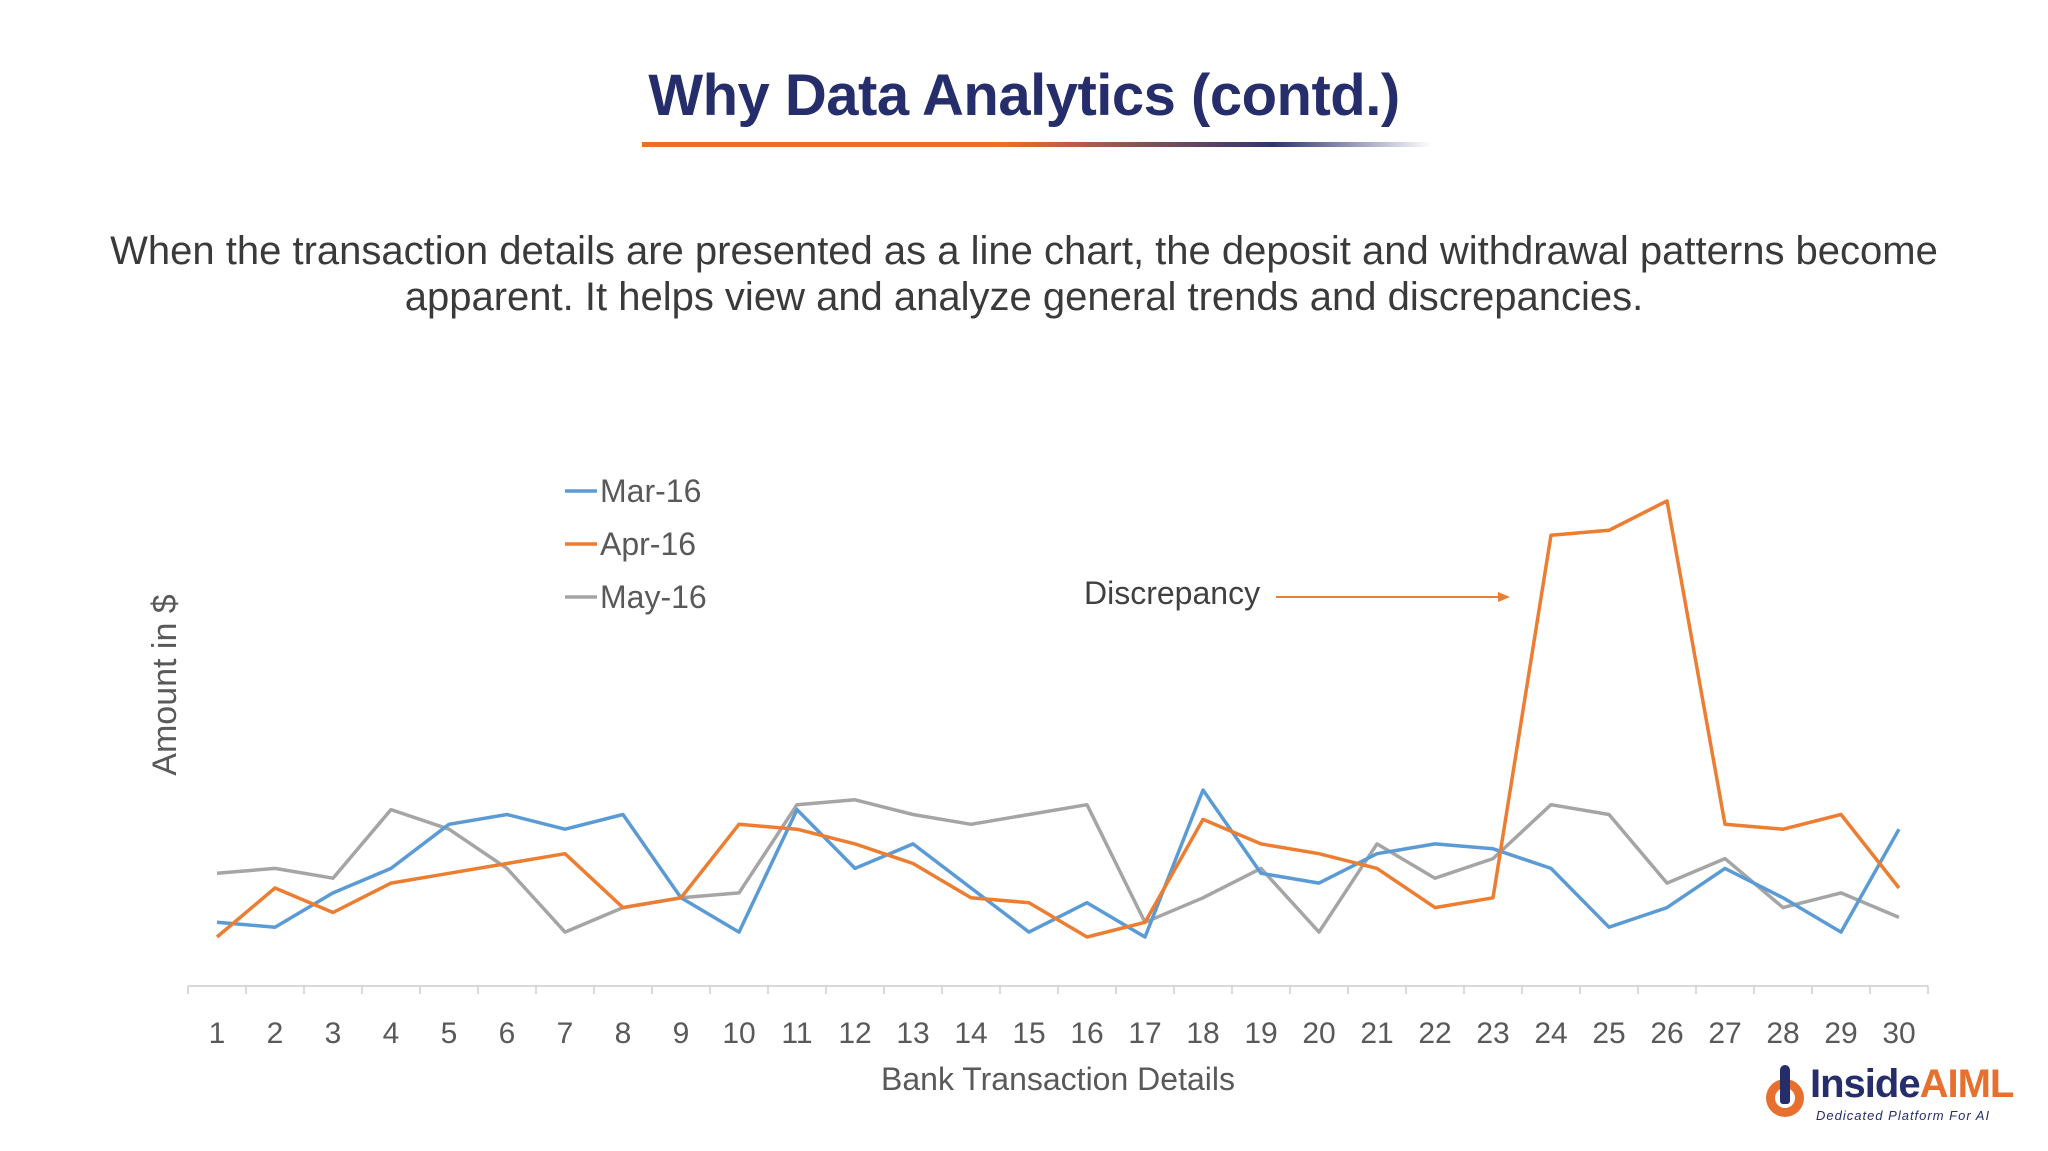 The width and height of the screenshot is (2048, 1151). I want to click on logo-wordmark: InsideAIML, so click(1912, 1084).